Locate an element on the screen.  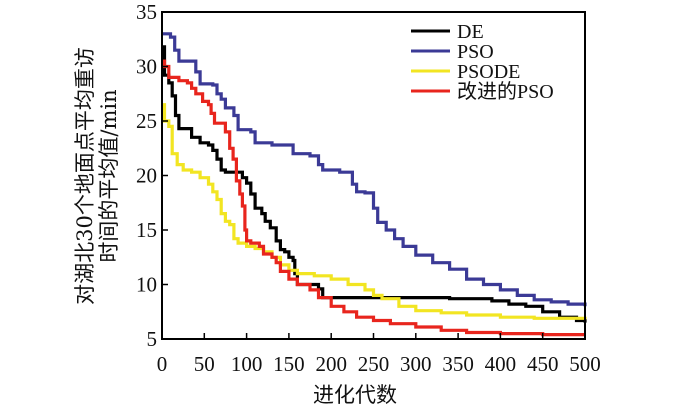
legend-label-3: 改进的PSO is located at coordinates (505, 91).